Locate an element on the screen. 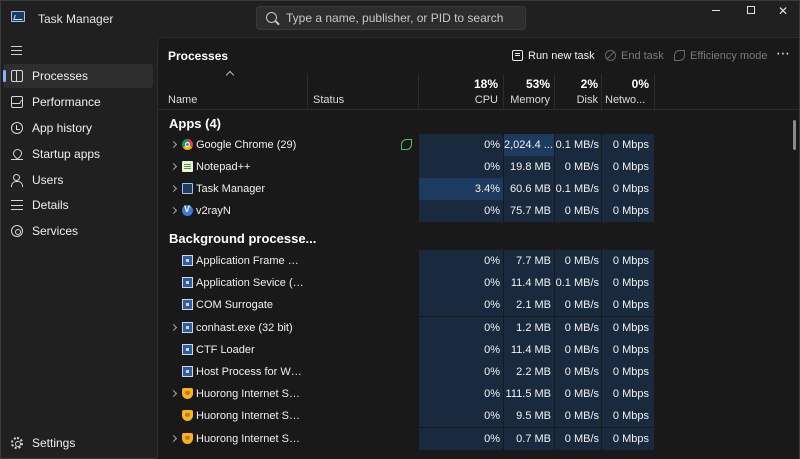  memory-value: 111.5 MB is located at coordinates (528, 394).